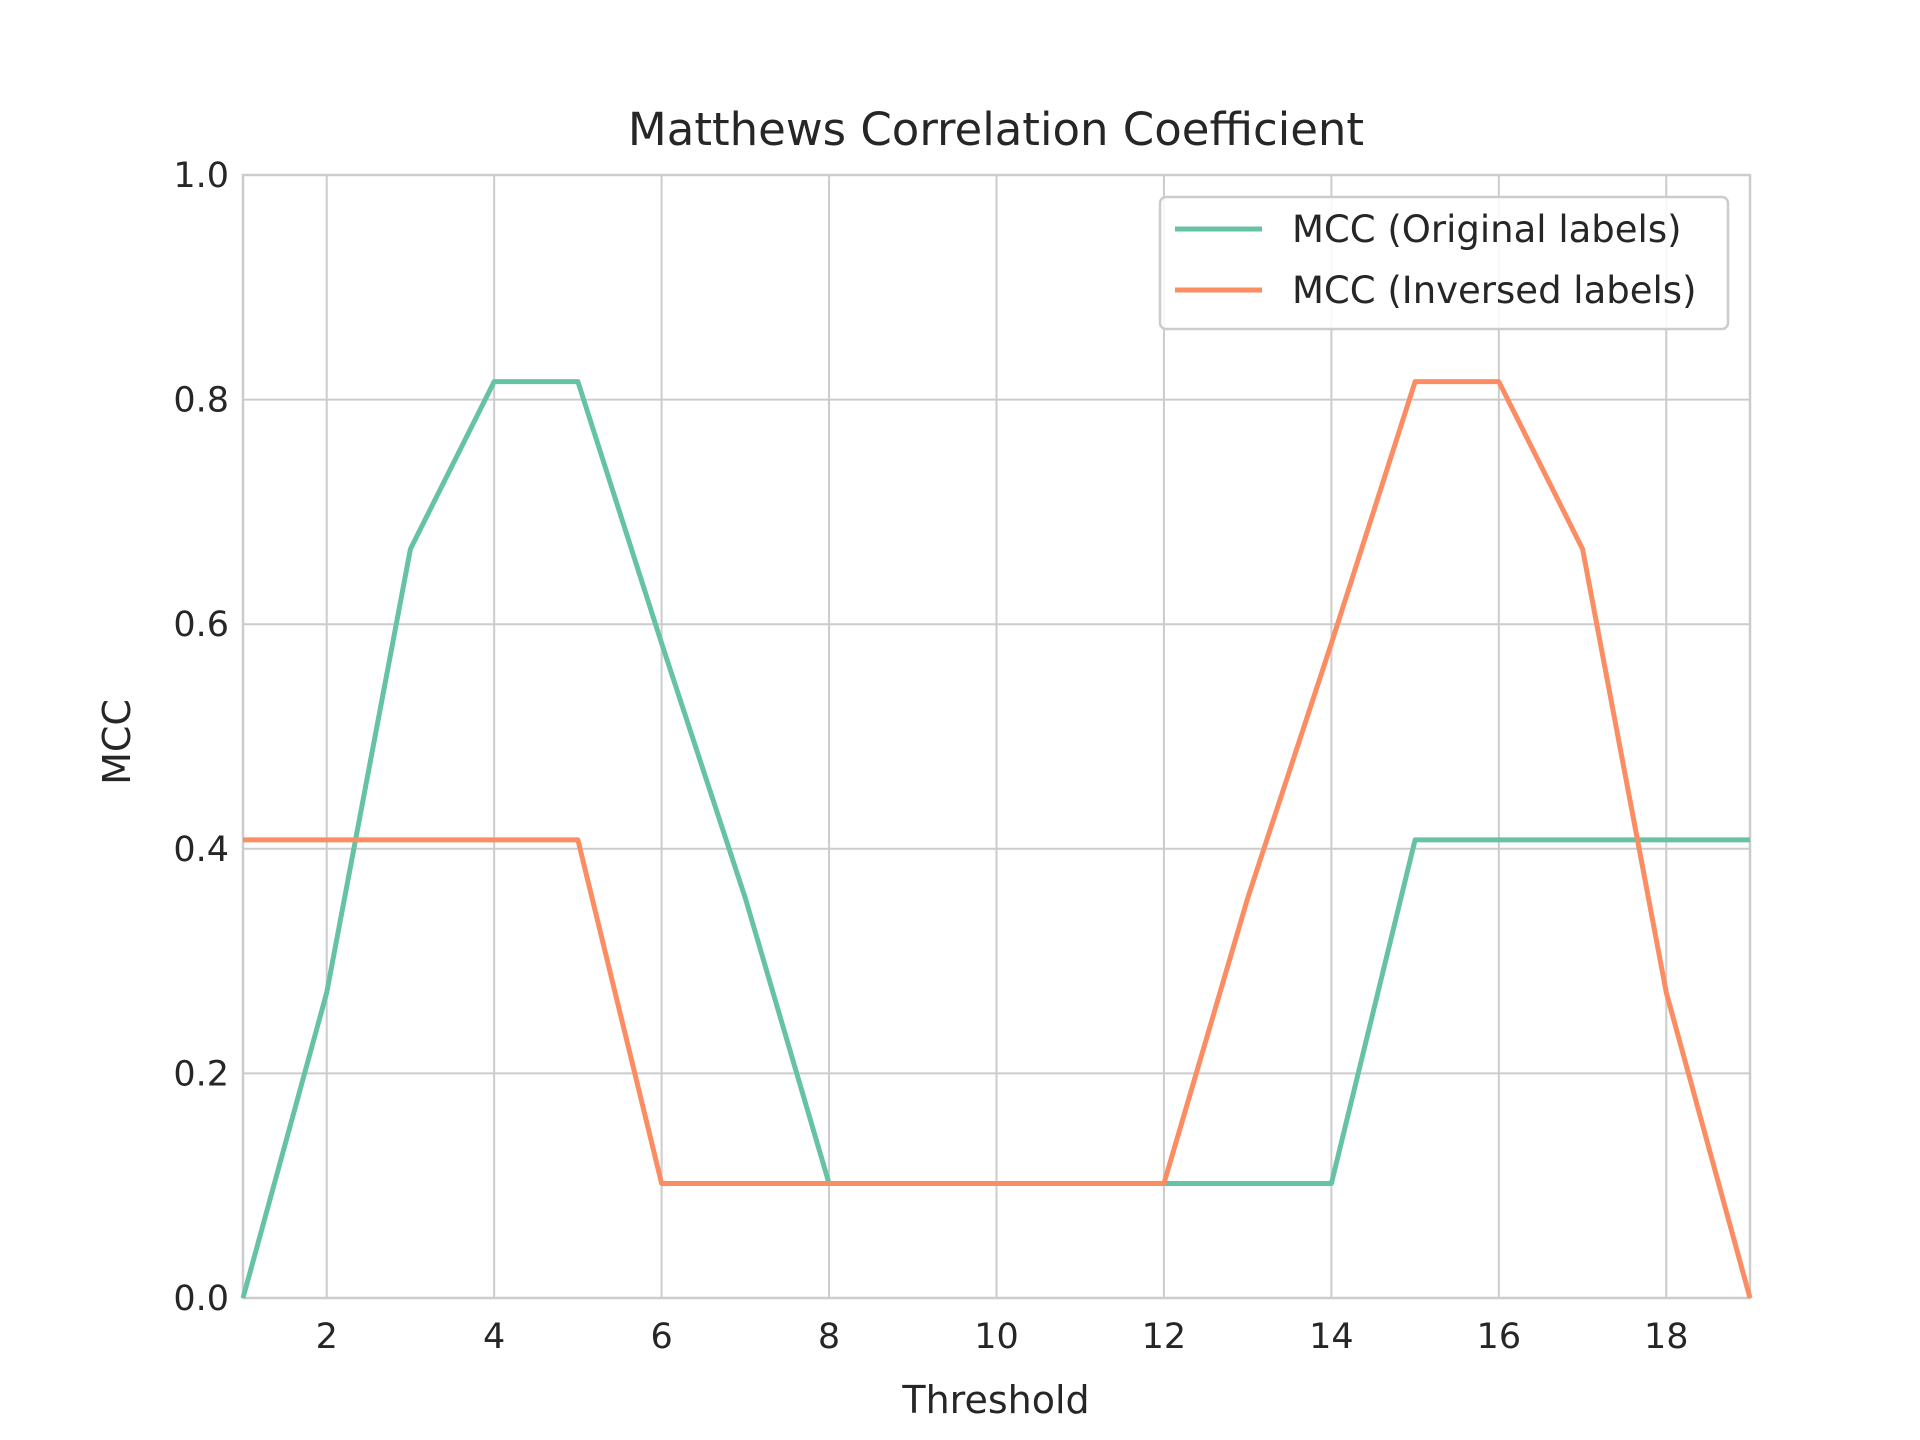 The width and height of the screenshot is (1920, 1440). Describe the element at coordinates (201, 850) in the screenshot. I see `y-tick-label: 0.4` at that location.